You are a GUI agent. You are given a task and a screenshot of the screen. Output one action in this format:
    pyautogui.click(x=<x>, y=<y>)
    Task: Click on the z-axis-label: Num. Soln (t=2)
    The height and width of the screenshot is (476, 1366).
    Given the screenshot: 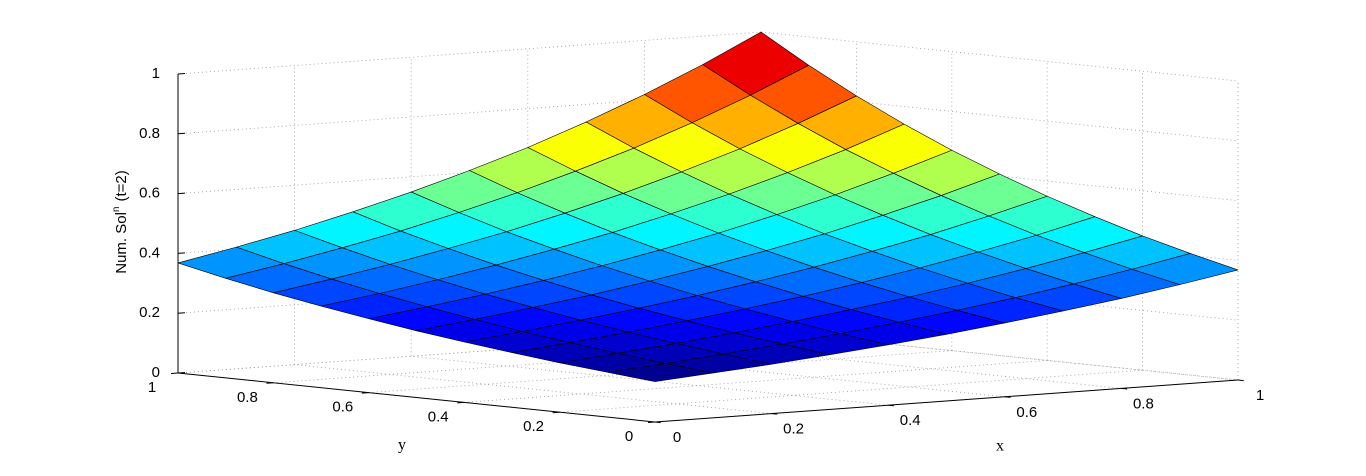 What is the action you would take?
    pyautogui.click(x=120, y=222)
    